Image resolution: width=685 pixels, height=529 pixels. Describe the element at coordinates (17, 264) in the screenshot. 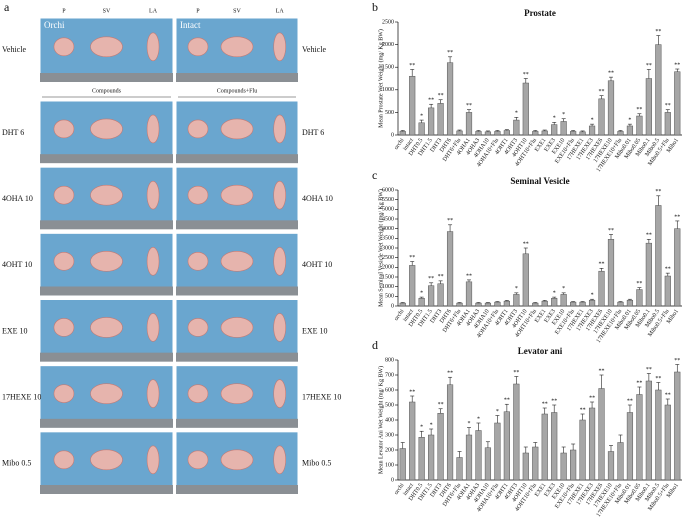

I see `row-label: 4OHT 10` at that location.